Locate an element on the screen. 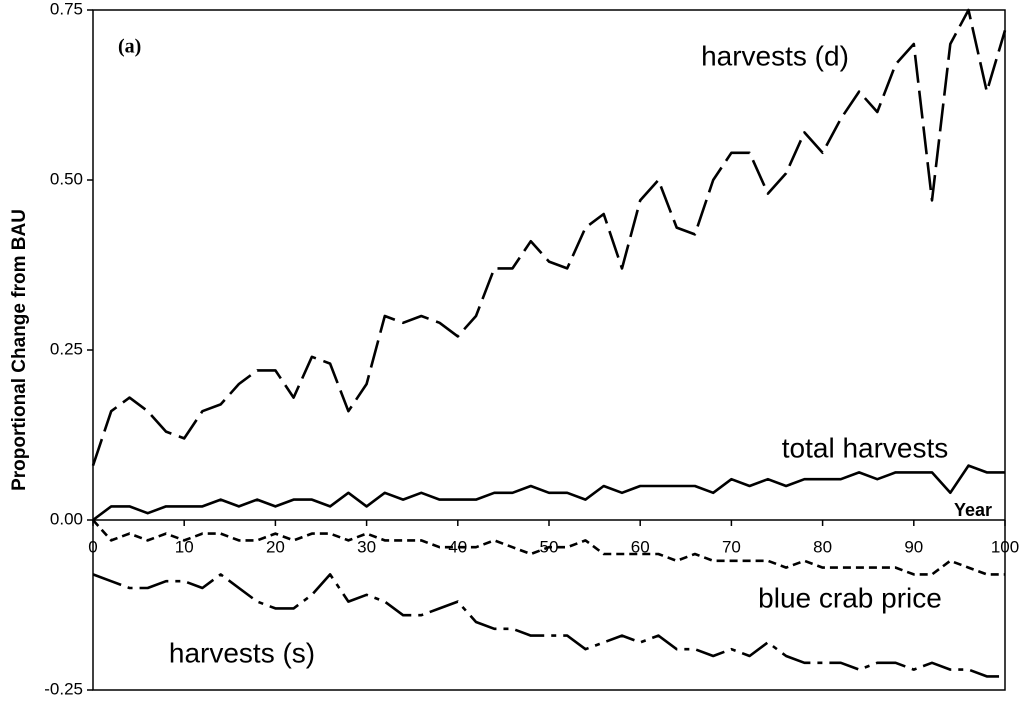 The image size is (1024, 705). series-label: total harvests is located at coordinates (865, 447).